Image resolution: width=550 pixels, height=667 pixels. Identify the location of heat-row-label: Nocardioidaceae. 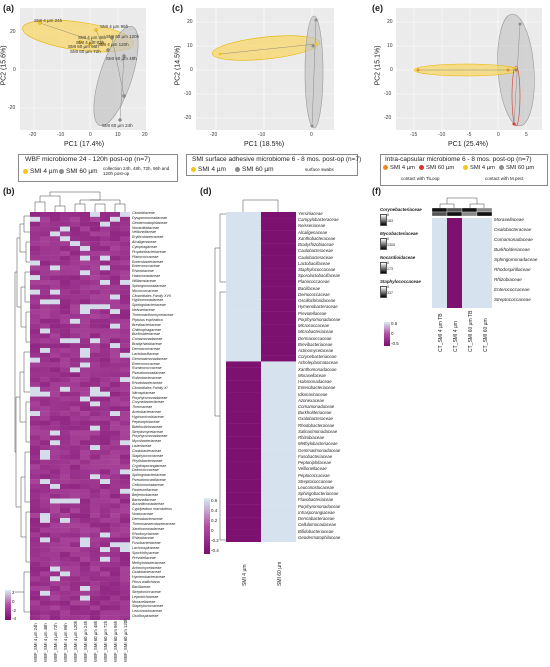
(145, 227).